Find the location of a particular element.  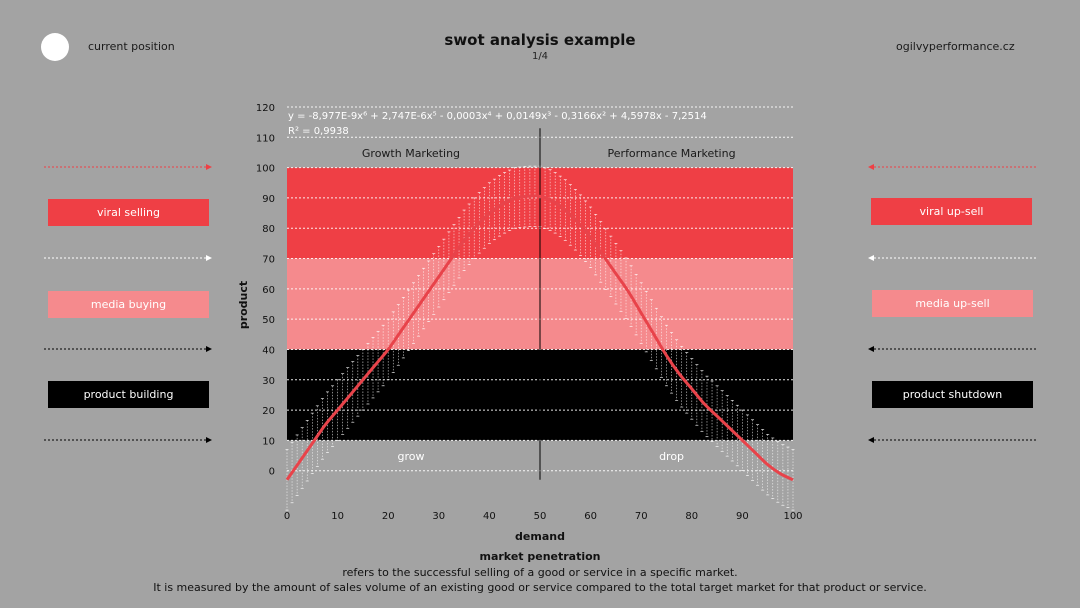

viral-selling-button: viral selling is located at coordinates (128, 212).